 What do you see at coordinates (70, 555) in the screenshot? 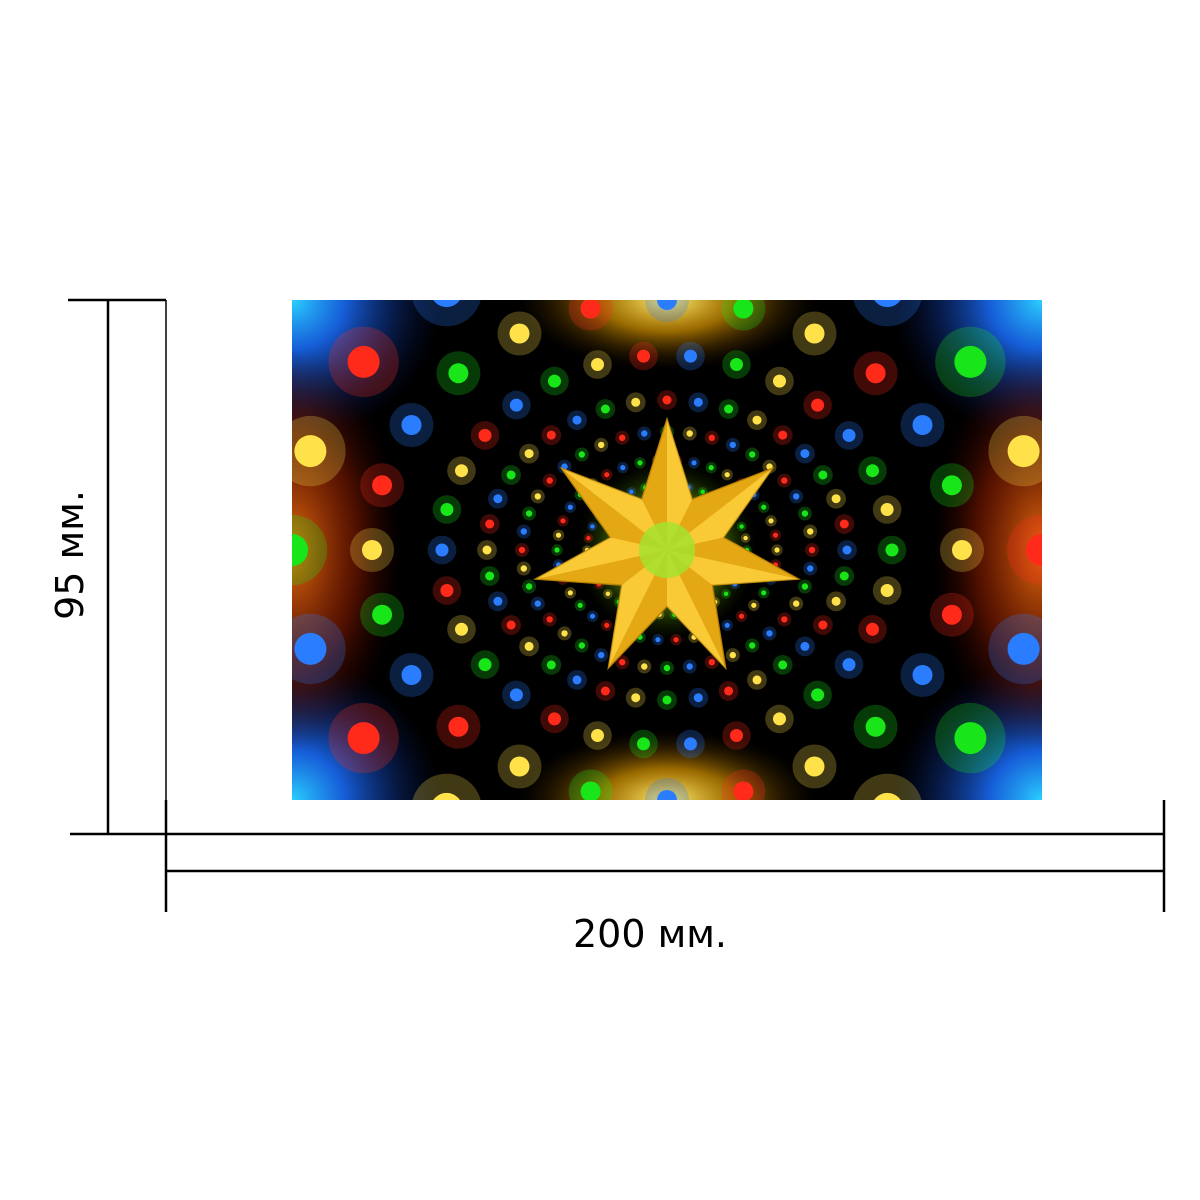
I see `height-label: 95 мм.` at bounding box center [70, 555].